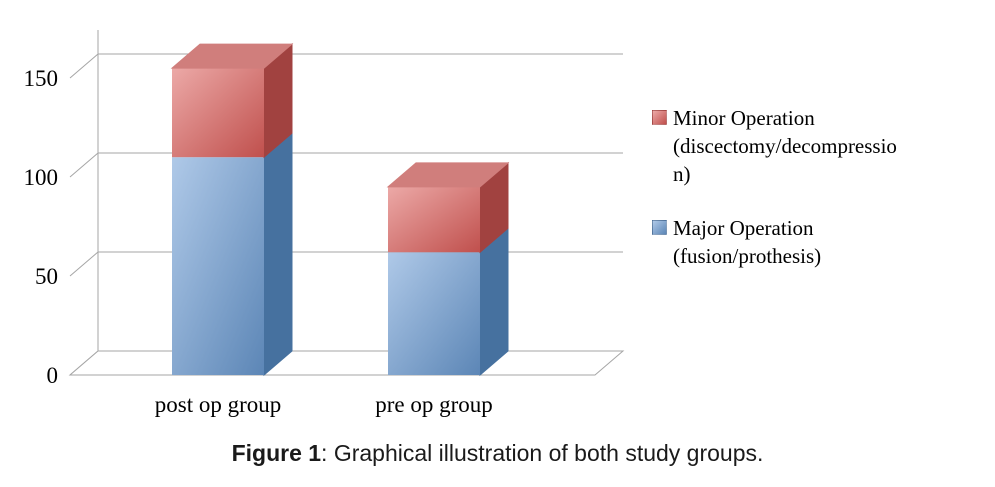 This screenshot has height=487, width=995. What do you see at coordinates (747, 242) in the screenshot?
I see `legend-label-major-operation: Major Operation (fusion/prothesis)` at bounding box center [747, 242].